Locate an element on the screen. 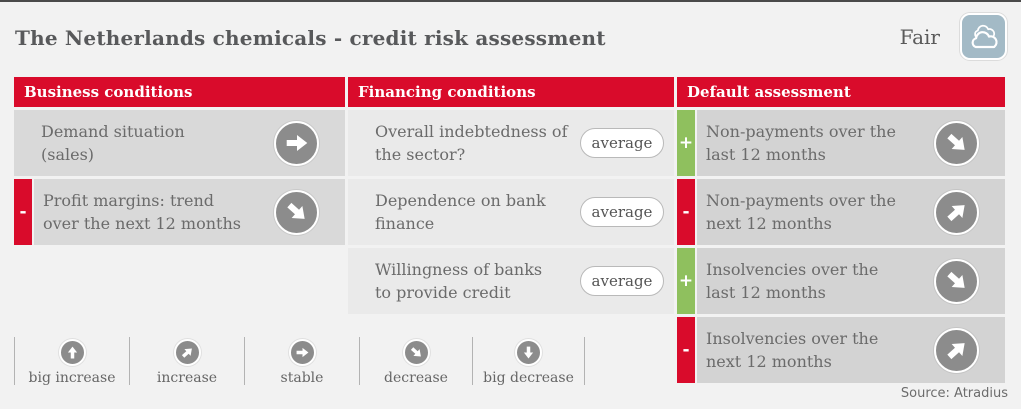 The image size is (1021, 409). row-label: Overall indebtedness of the sector? is located at coordinates (471, 143).